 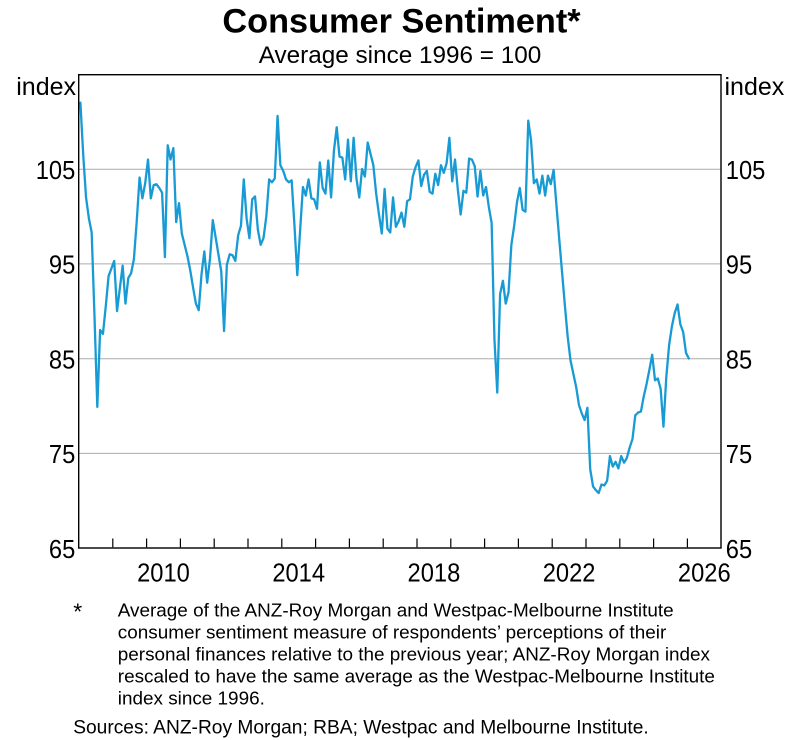 I want to click on svg-text: 2014, so click(x=298, y=574).